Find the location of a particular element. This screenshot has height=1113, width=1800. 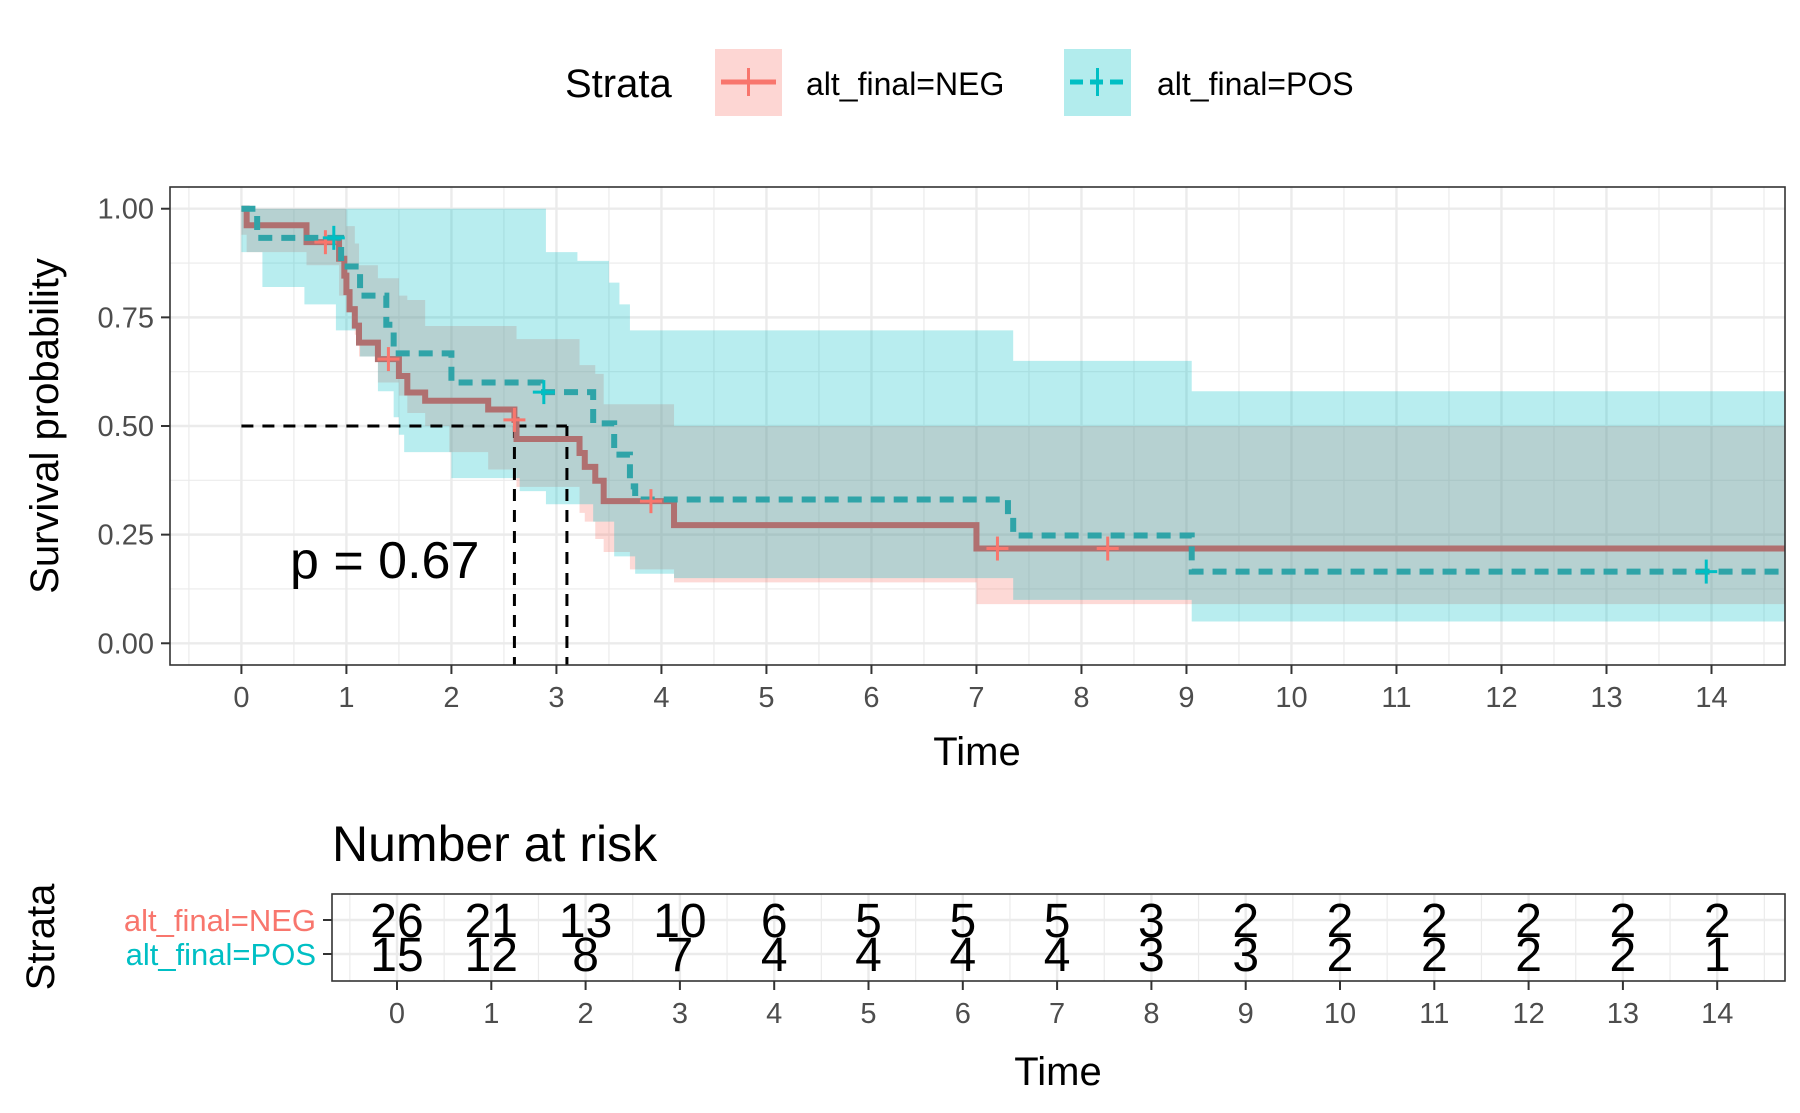

risk-table-x-axis: 0 1 2 3 4 5 6 7 8 9 10 11 12 13 14 is located at coordinates (1061, 1005).